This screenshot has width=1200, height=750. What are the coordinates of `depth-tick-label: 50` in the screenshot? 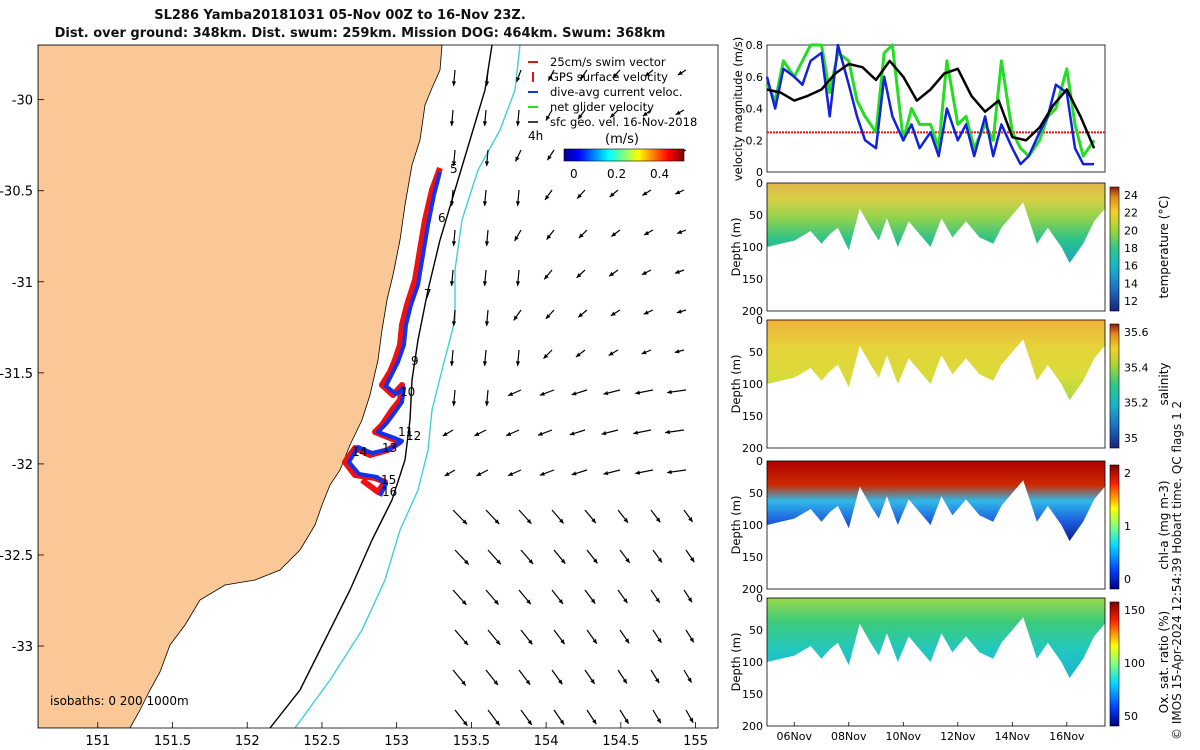 It's located at (756, 352).